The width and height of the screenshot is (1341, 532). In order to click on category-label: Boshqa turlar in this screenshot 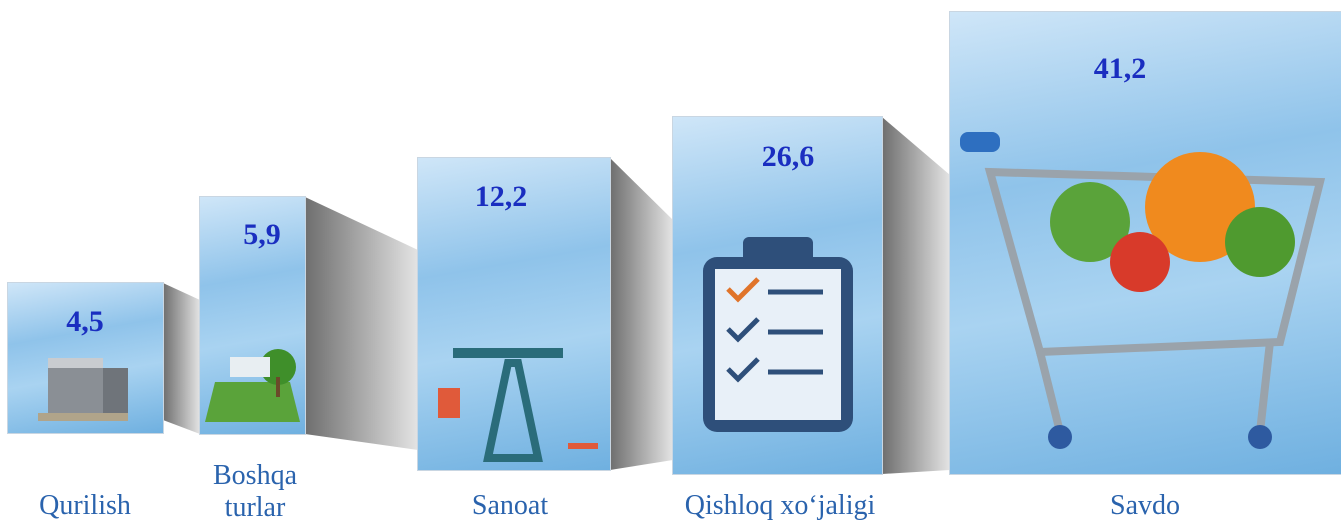, I will do `click(255, 491)`.